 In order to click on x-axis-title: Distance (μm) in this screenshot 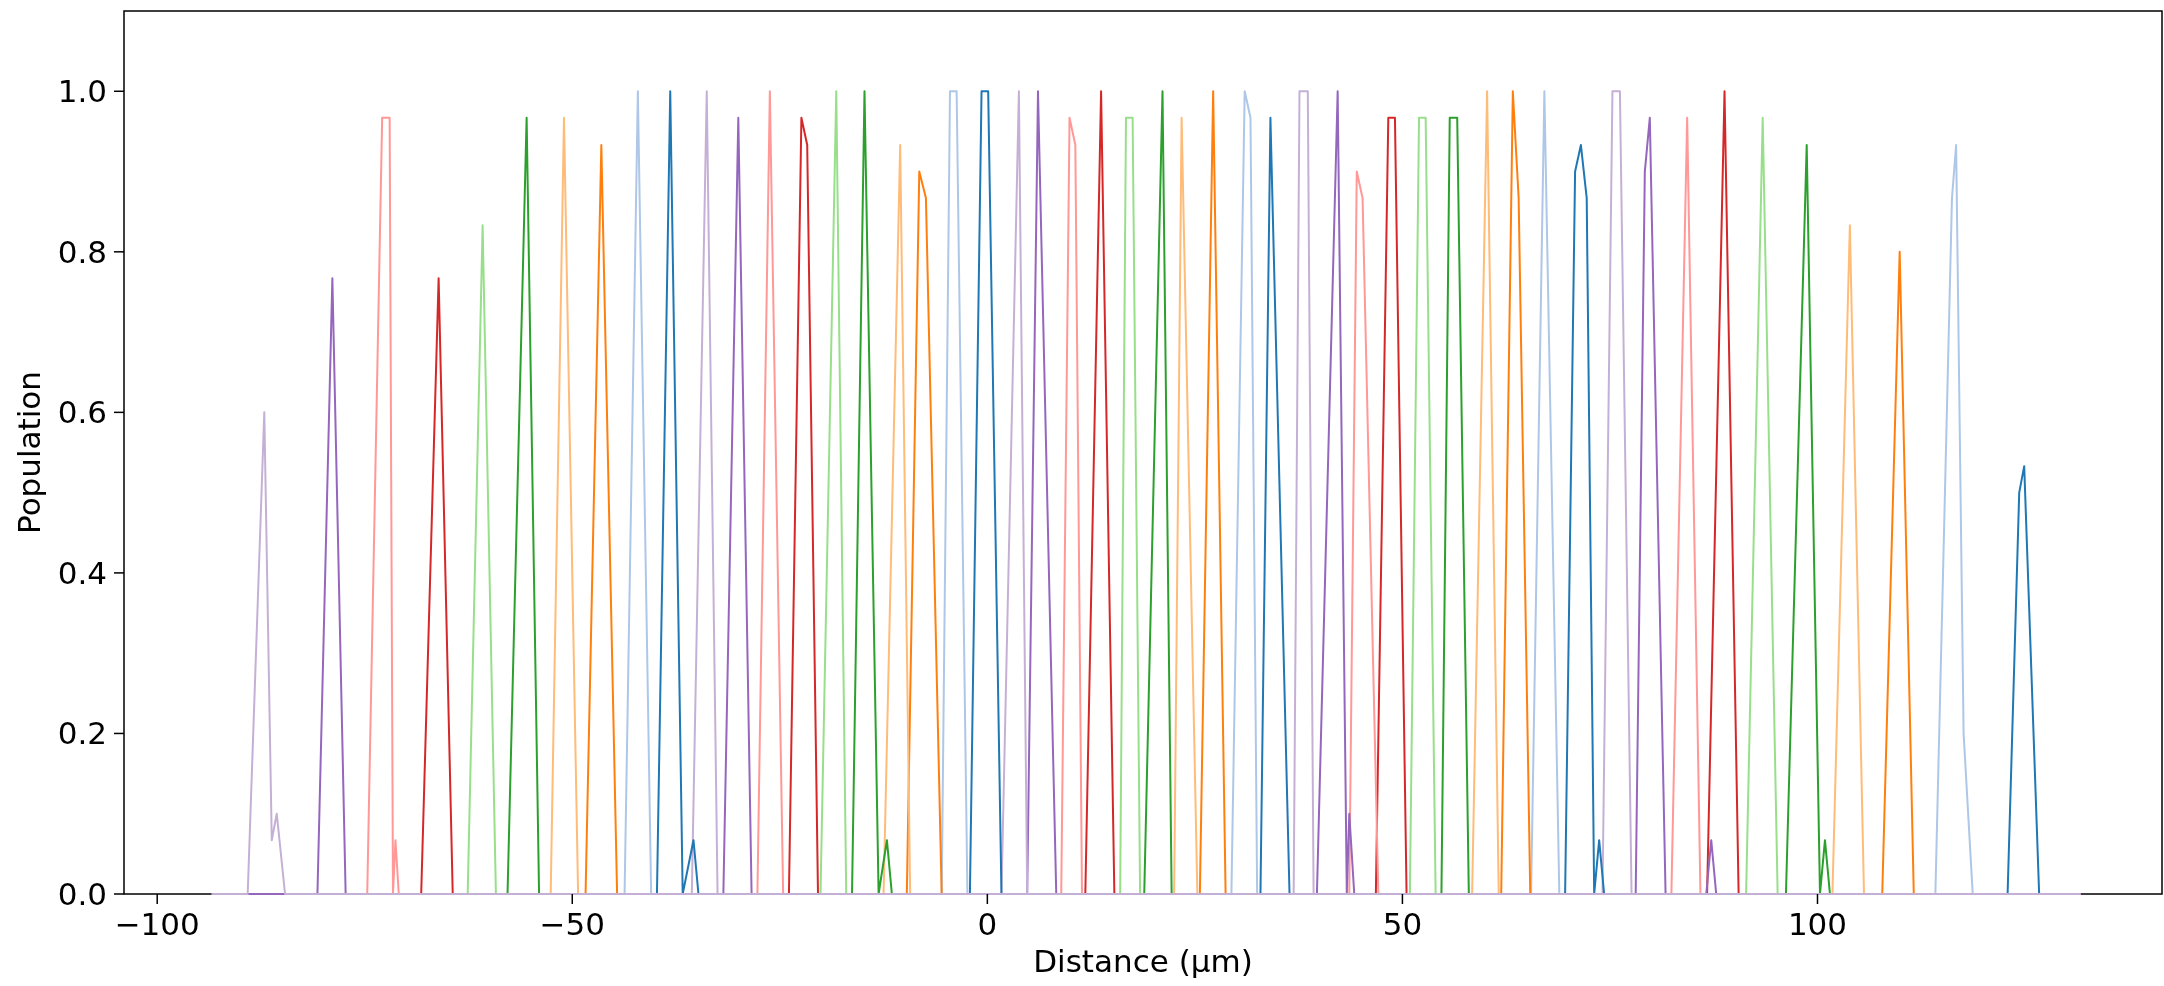, I will do `click(1143, 961)`.